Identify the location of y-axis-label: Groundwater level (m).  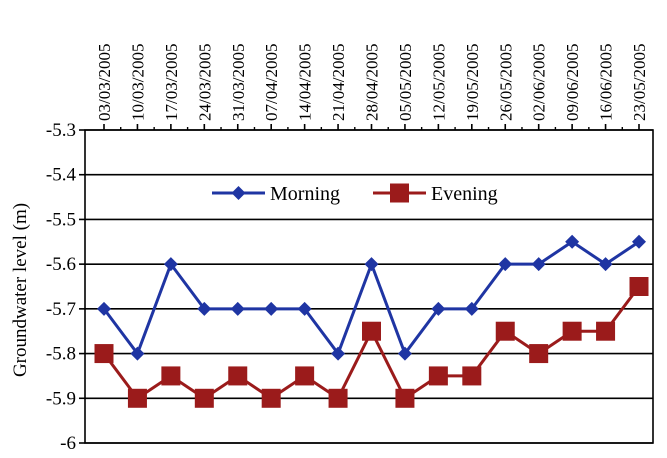
(20, 290).